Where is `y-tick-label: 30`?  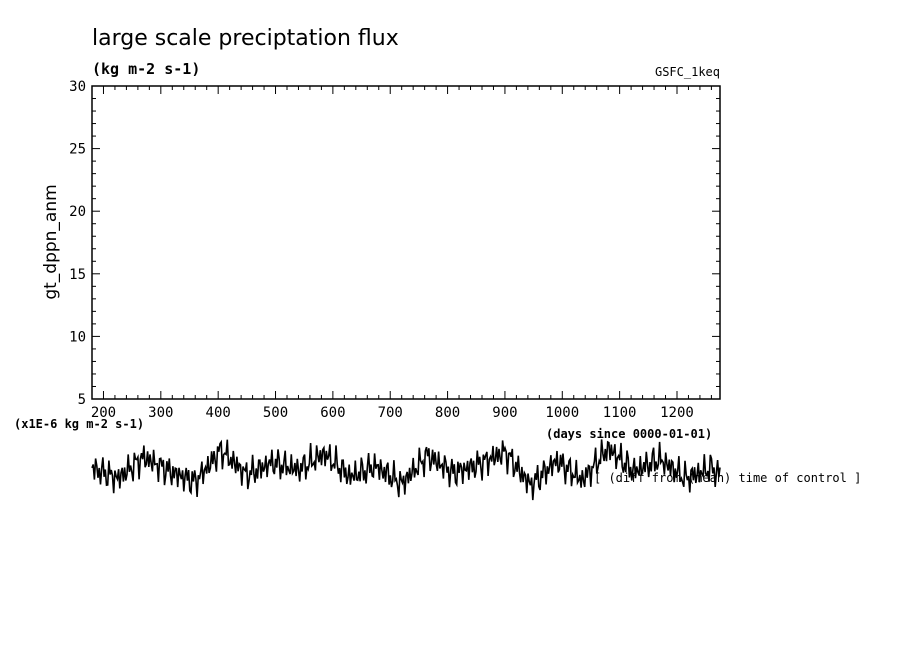
y-tick-label: 30 is located at coordinates (77, 87).